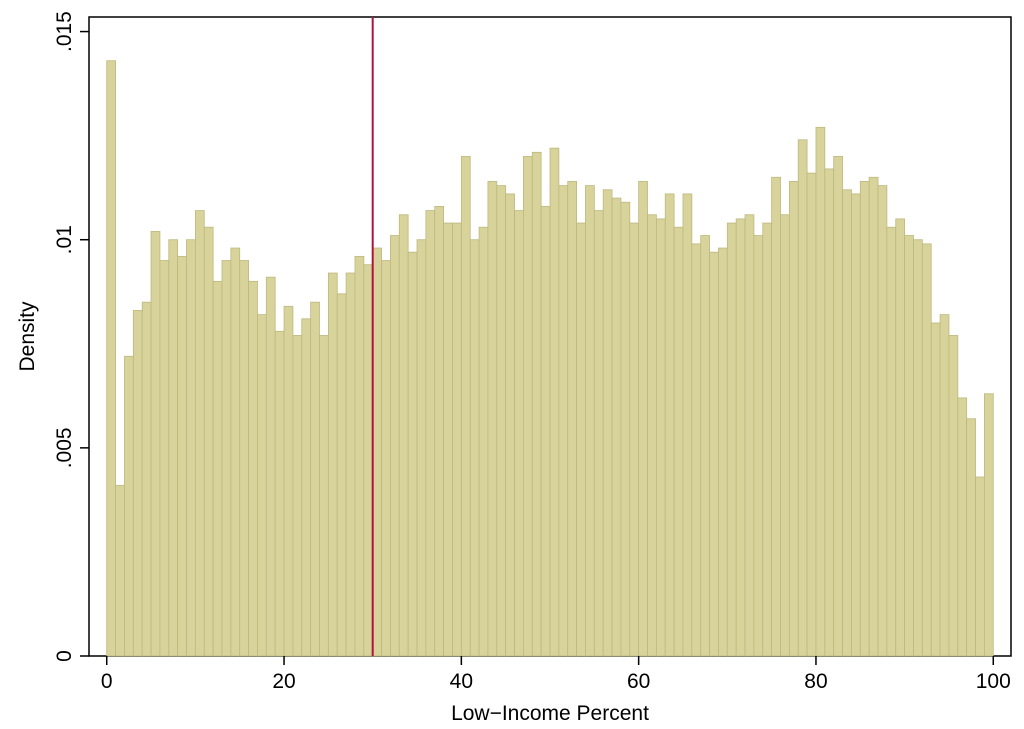 This screenshot has width=1024, height=729. What do you see at coordinates (815, 681) in the screenshot?
I see `x-tick-label: 80` at bounding box center [815, 681].